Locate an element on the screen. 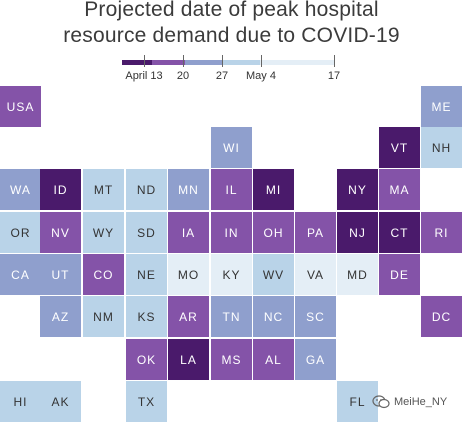 Image resolution: width=463 pixels, height=422 pixels. state-tile-nh: NH is located at coordinates (441, 147).